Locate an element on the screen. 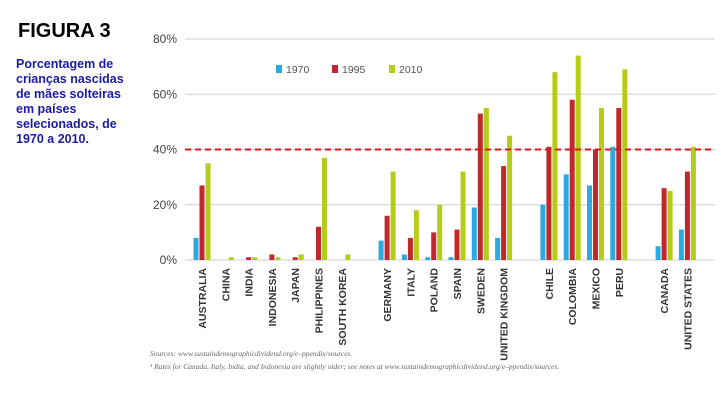 Image resolution: width=726 pixels, height=406 pixels. y-tick-label: 60% is located at coordinates (165, 94).